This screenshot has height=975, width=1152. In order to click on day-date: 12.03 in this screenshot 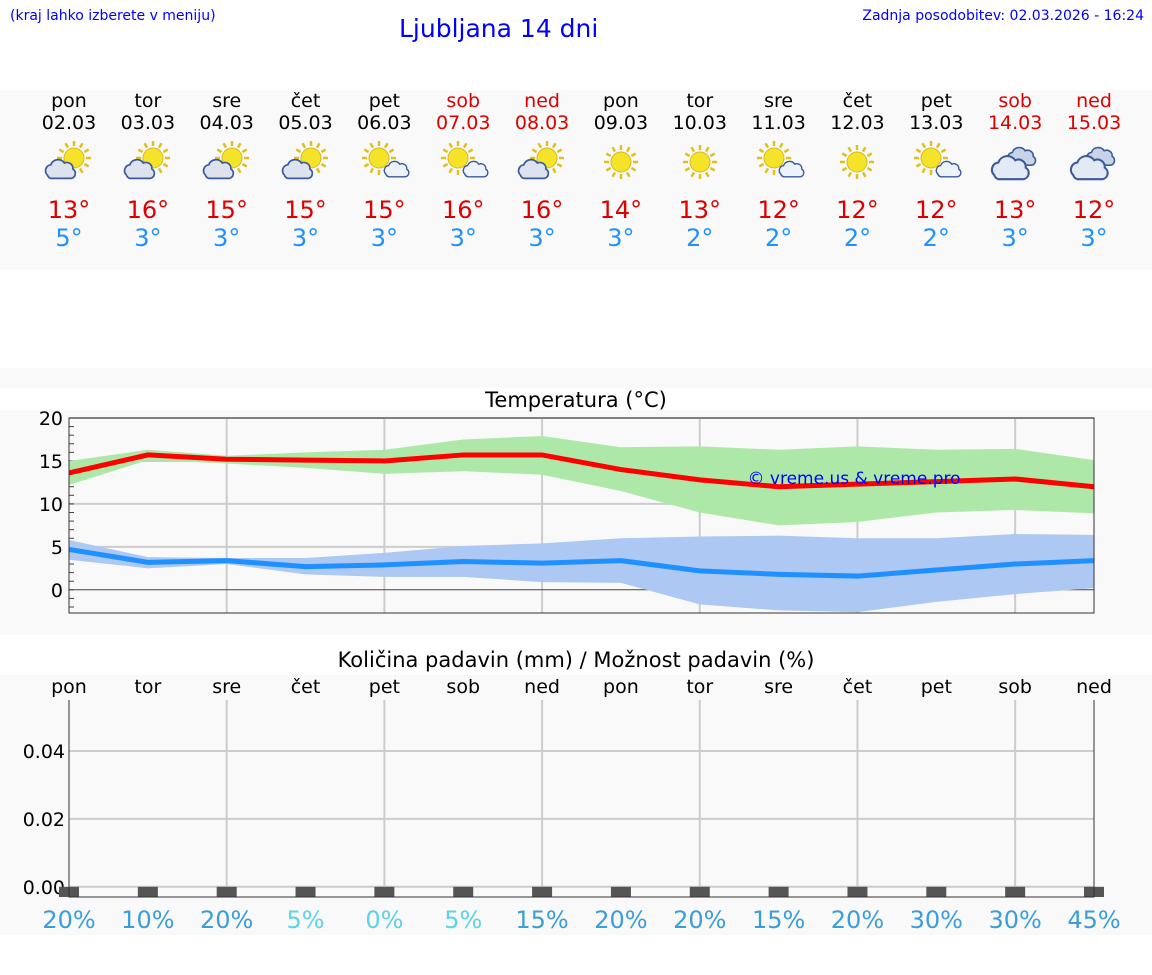, I will do `click(857, 123)`.